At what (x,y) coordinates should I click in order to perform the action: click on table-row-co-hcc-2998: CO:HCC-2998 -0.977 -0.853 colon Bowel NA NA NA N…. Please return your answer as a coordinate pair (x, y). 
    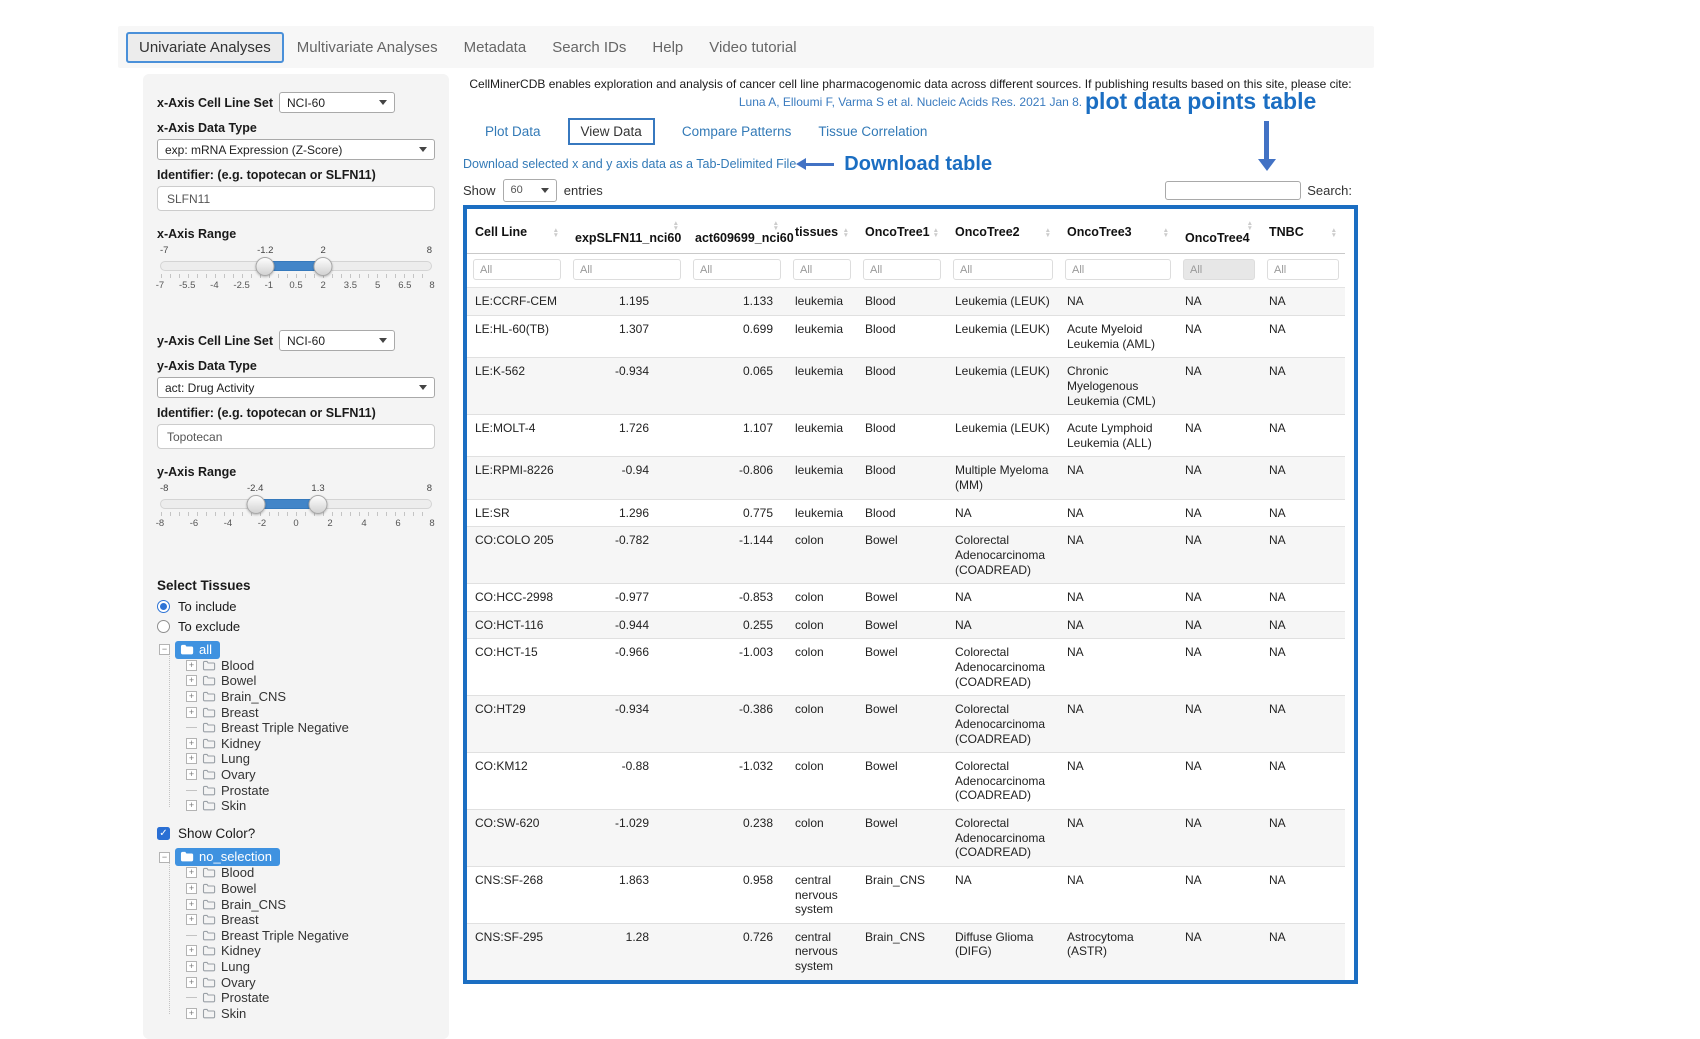
    Looking at the image, I should click on (906, 597).